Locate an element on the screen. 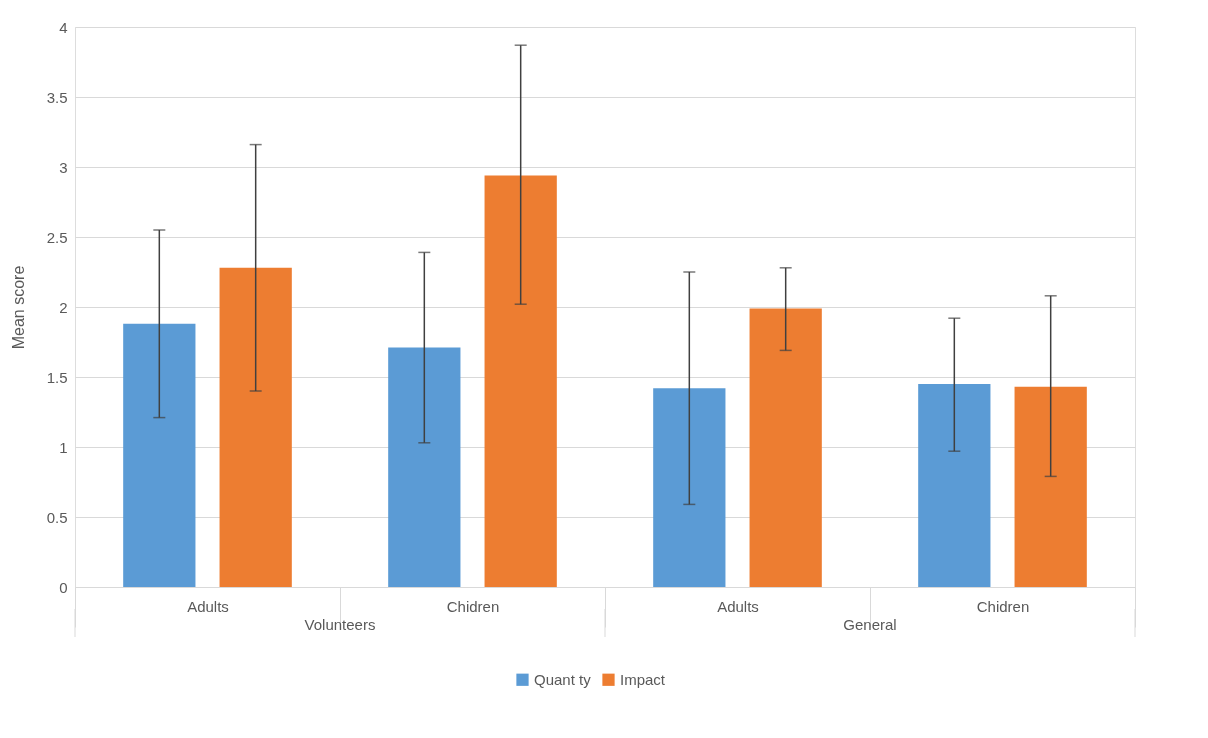 Image resolution: width=1208 pixels, height=738 pixels. y-tick-label: 3 is located at coordinates (63, 167).